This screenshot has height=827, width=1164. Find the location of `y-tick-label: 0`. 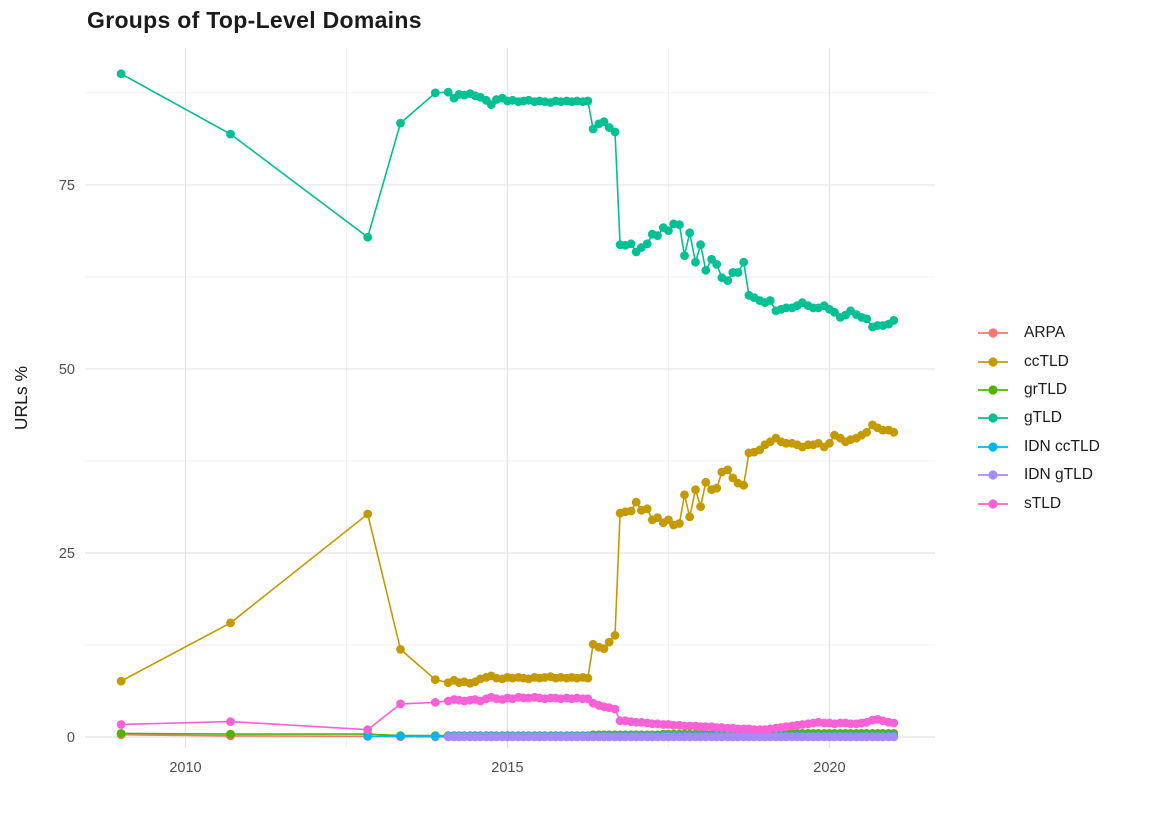

y-tick-label: 0 is located at coordinates (71, 738).